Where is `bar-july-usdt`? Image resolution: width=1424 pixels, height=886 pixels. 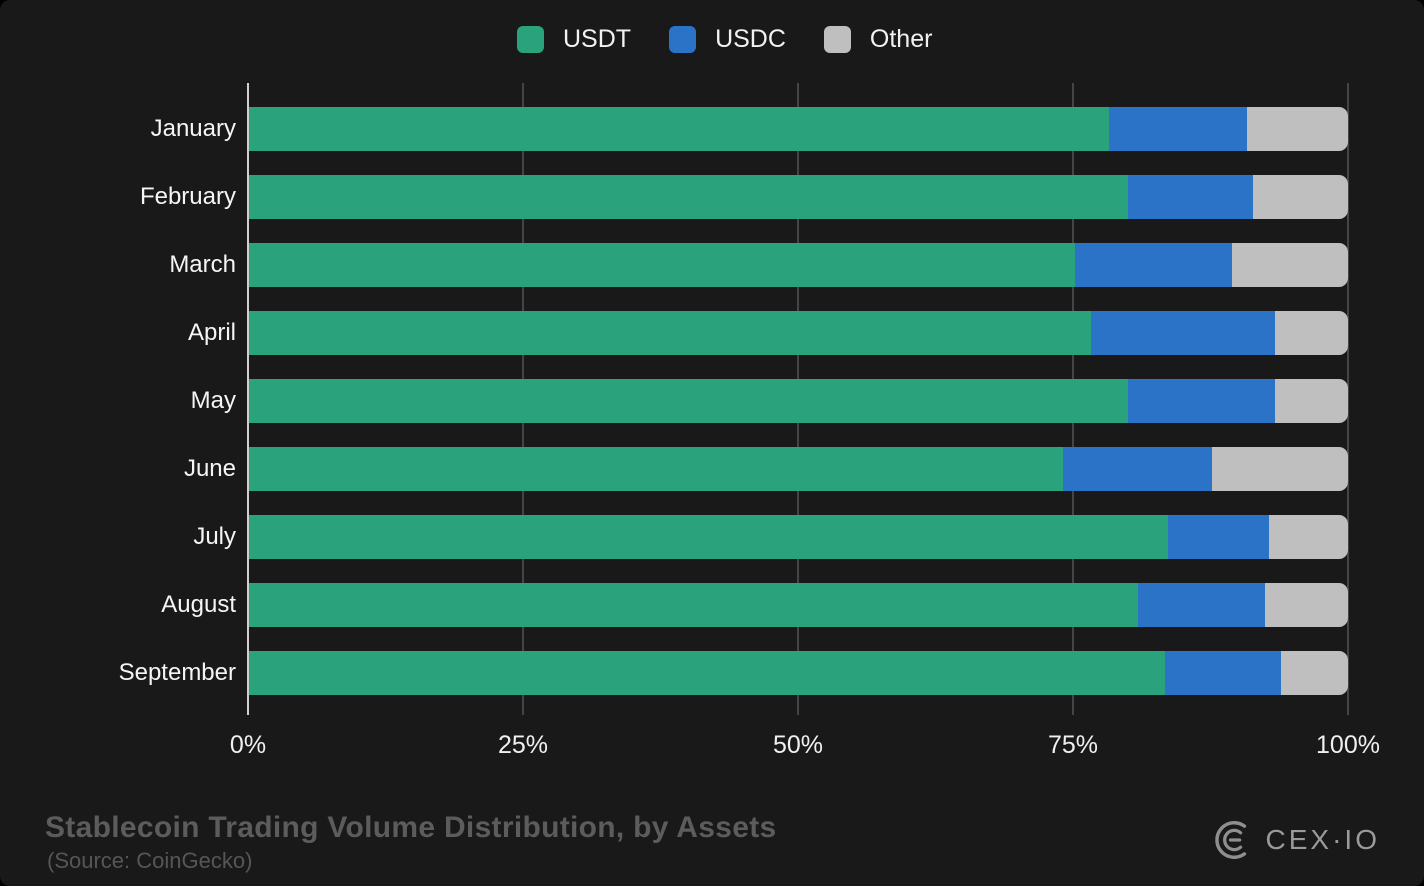
bar-july-usdt is located at coordinates (708, 537).